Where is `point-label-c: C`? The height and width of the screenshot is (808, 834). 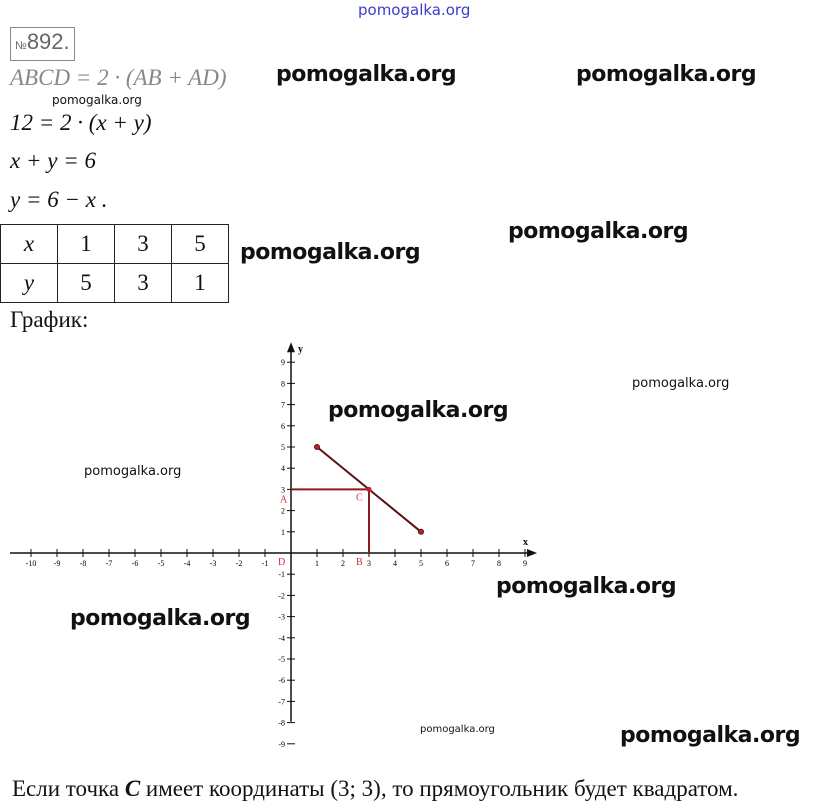 point-label-c: C is located at coordinates (359, 497).